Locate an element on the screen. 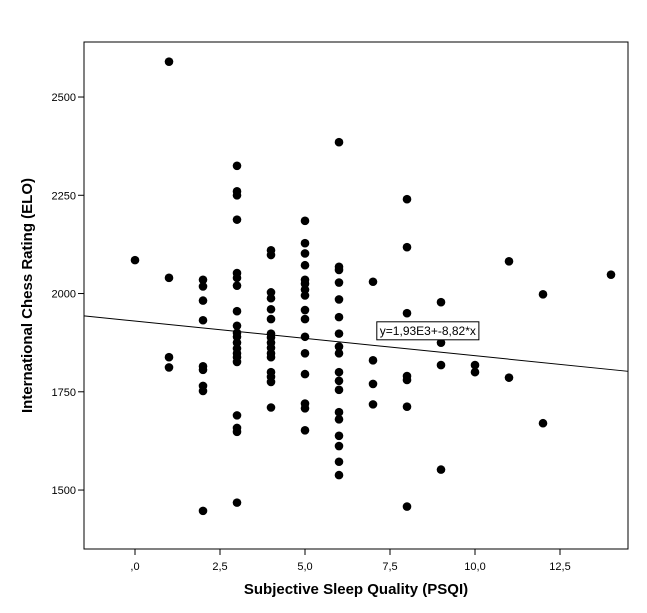 The height and width of the screenshot is (613, 647). y-tick-label-1750: 1750 is located at coordinates (64, 393).